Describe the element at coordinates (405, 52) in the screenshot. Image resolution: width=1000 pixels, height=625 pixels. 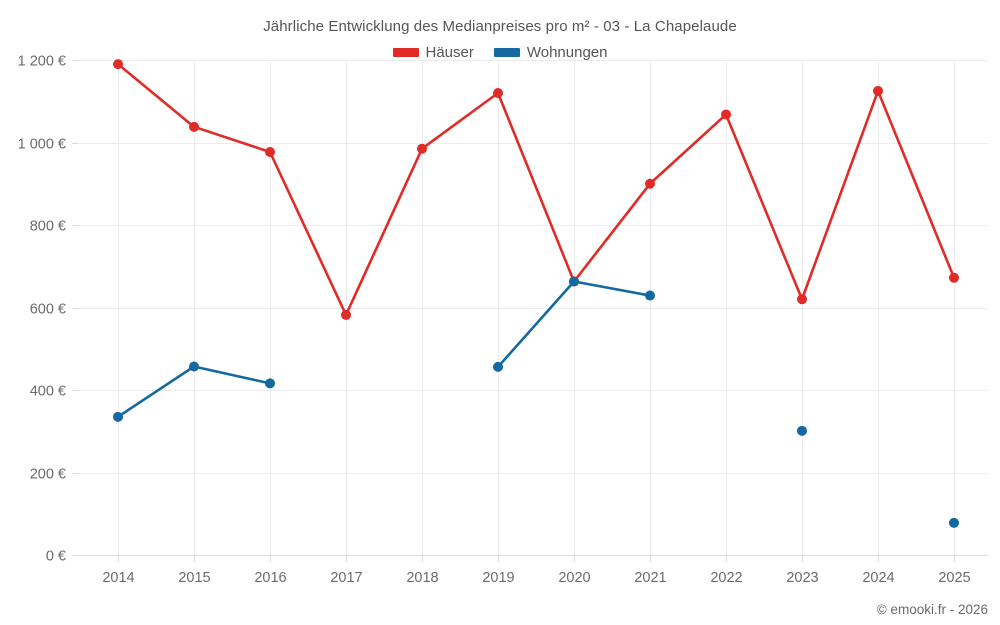
I see `legend-color-swatch-hauser` at that location.